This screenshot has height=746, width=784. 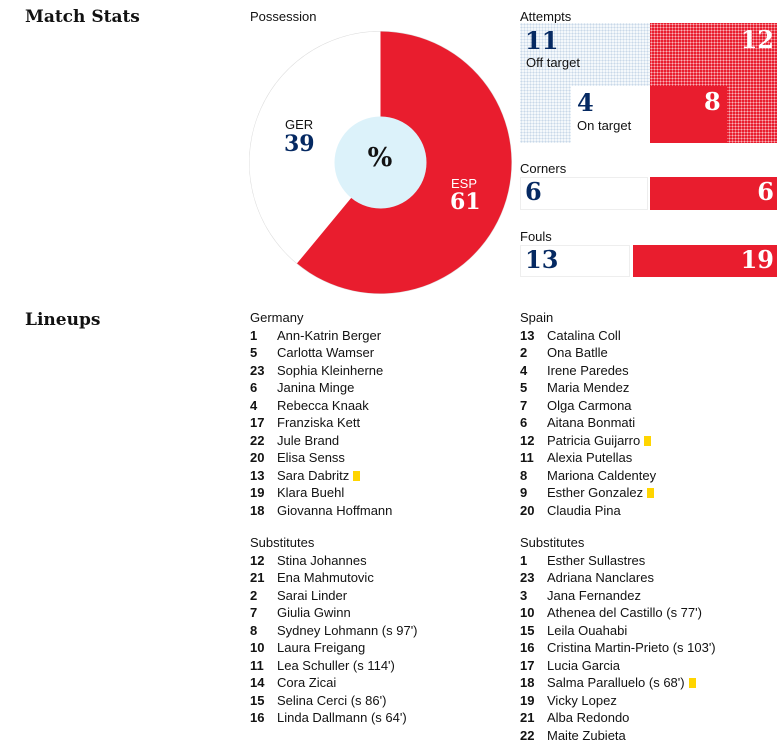 I want to click on player-name: Franziska Kett, so click(x=319, y=422).